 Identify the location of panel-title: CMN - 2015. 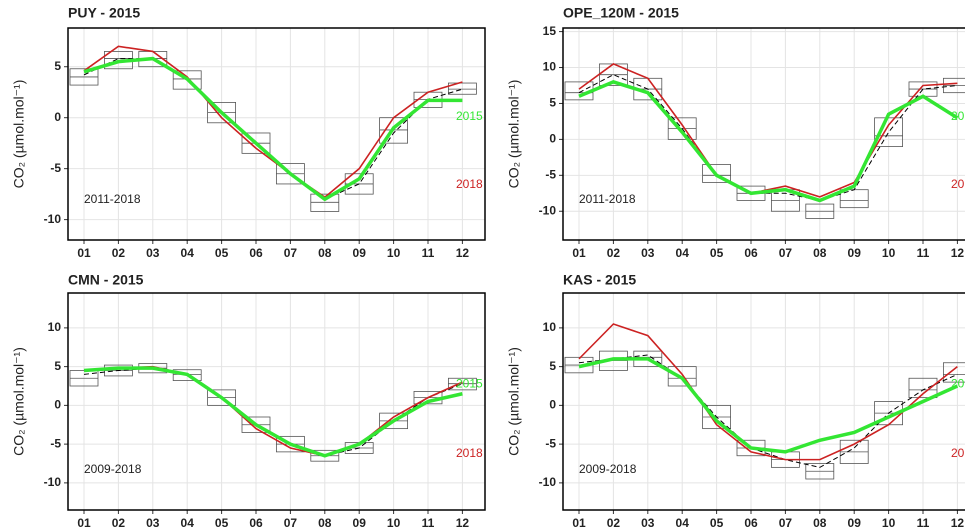
(106, 280).